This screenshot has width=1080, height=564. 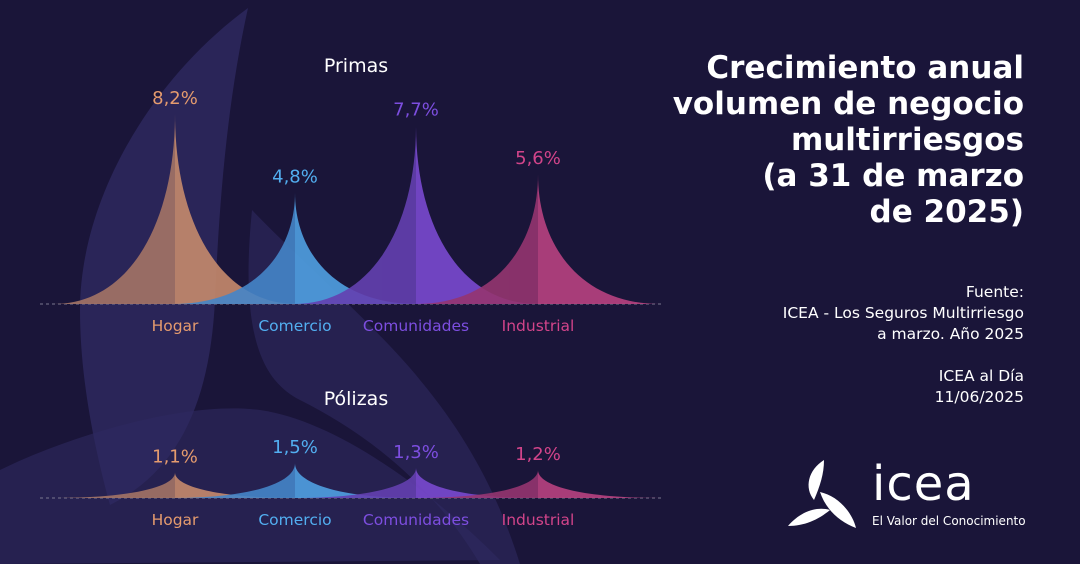 I want to click on data-label: 7,7%, so click(x=416, y=109).